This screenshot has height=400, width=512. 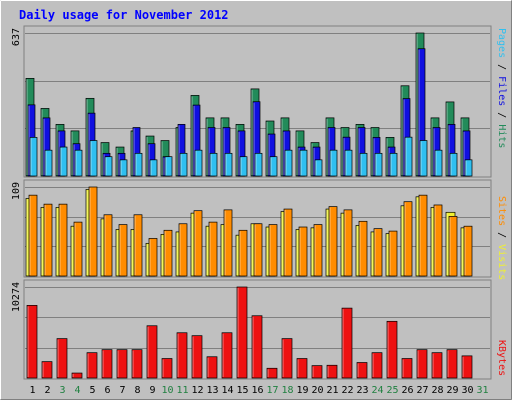 I want to click on ymax-label-visits: 109, so click(x=16, y=191).